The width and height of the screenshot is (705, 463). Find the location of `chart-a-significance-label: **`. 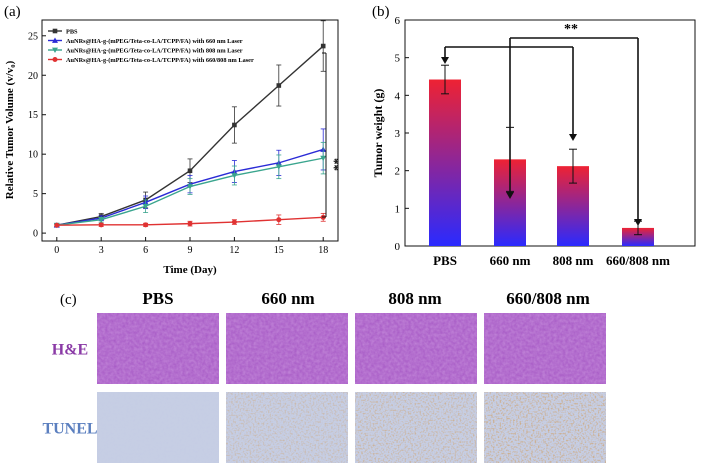

chart-a-significance-label: ** is located at coordinates (334, 164).